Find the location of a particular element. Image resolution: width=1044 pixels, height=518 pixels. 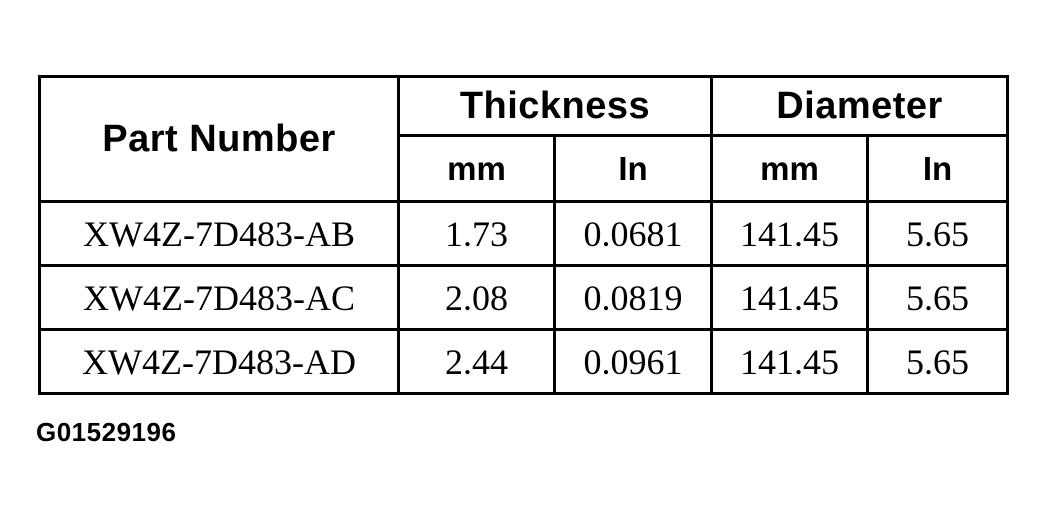

column-header-diameter-mm: mm is located at coordinates (789, 168).